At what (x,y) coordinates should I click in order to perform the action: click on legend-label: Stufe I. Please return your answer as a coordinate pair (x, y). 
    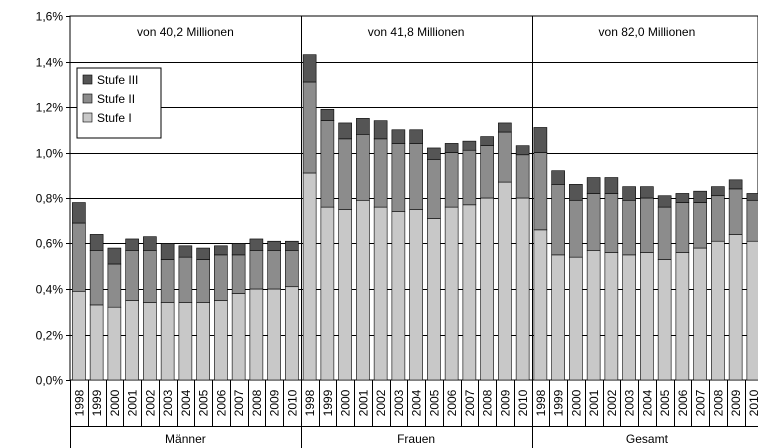
    Looking at the image, I should click on (114, 118).